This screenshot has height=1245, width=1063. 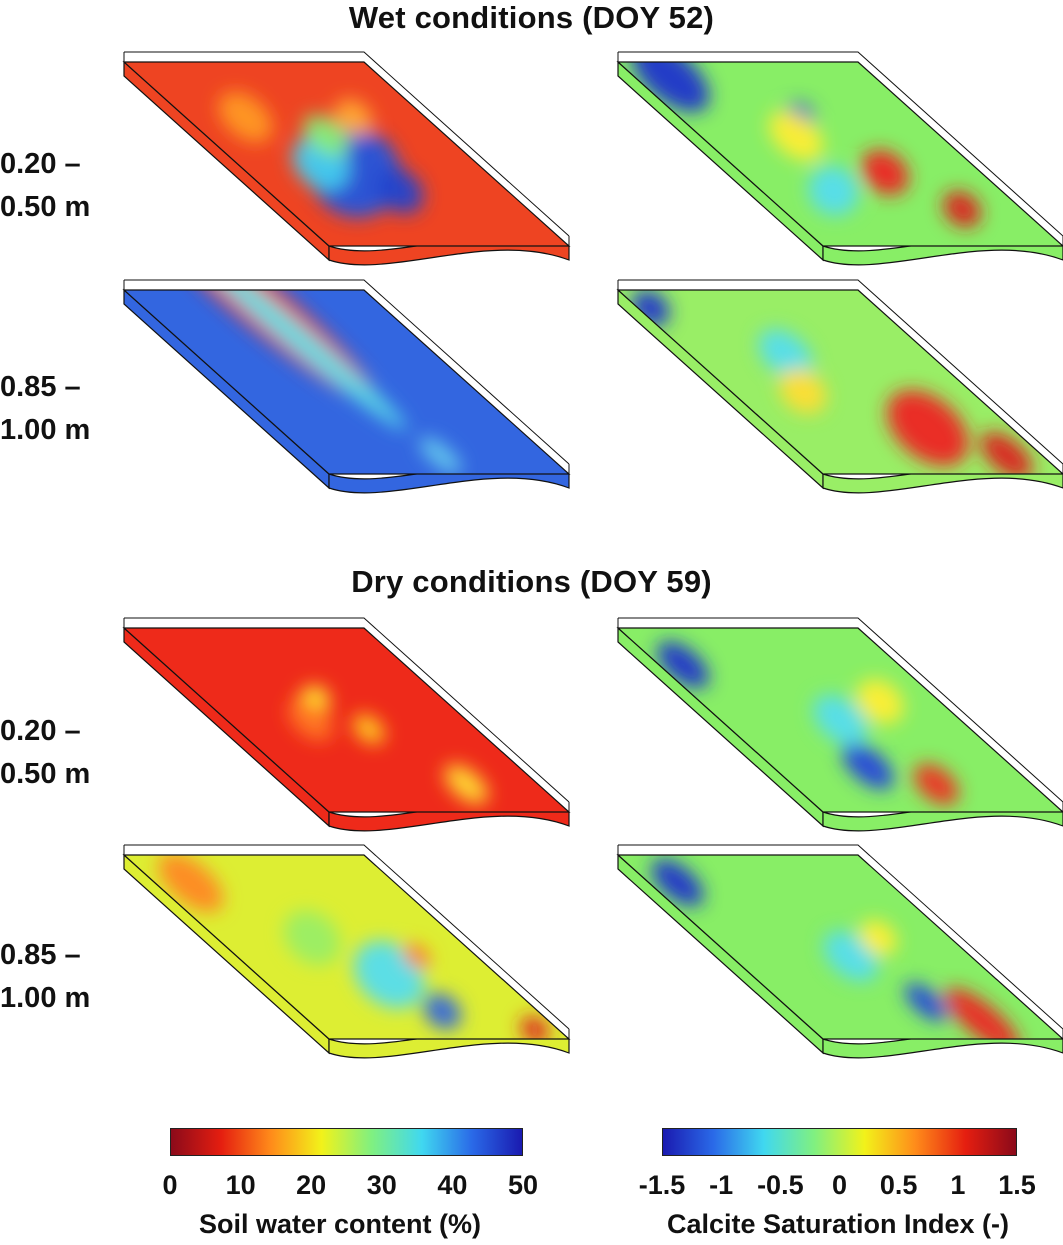 What do you see at coordinates (839, 1142) in the screenshot?
I see `calcite-colorbar` at bounding box center [839, 1142].